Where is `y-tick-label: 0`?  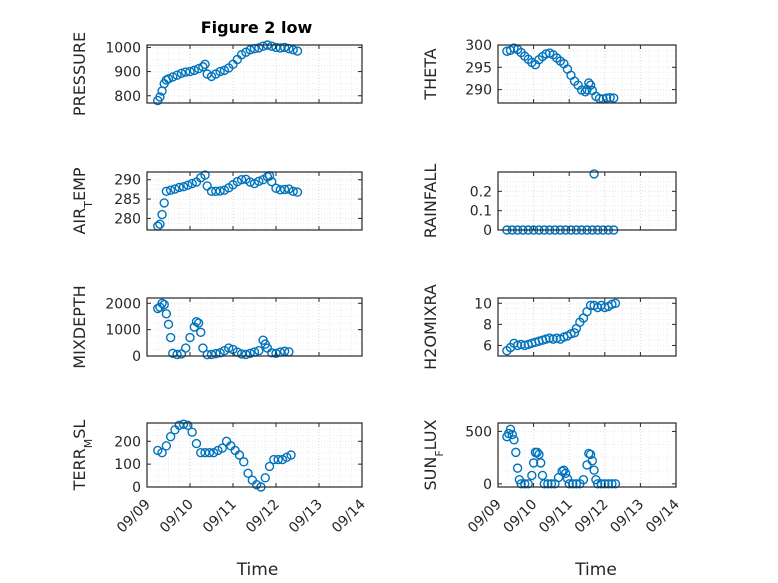
y-tick-label: 0 is located at coordinates (136, 488).